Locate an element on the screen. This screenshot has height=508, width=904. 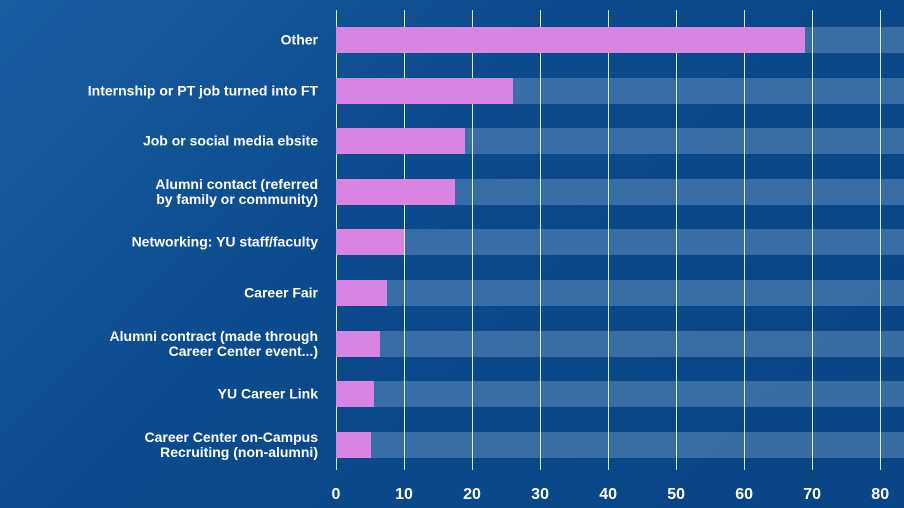
category-label: YU Career Link is located at coordinates (267, 393).